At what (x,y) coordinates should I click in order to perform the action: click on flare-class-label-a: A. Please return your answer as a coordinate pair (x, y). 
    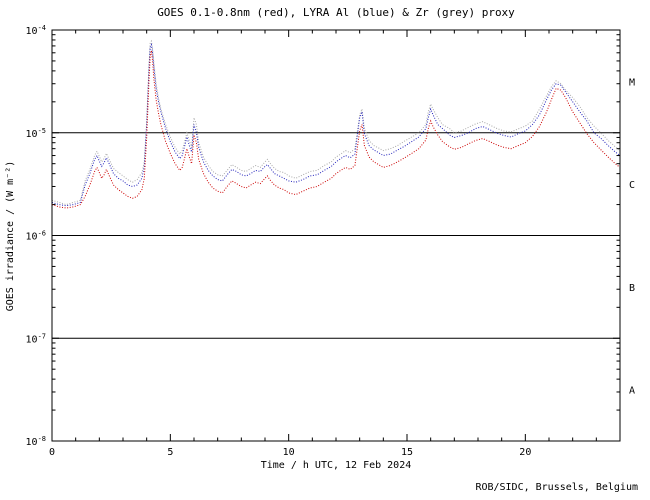
    Looking at the image, I should click on (632, 391).